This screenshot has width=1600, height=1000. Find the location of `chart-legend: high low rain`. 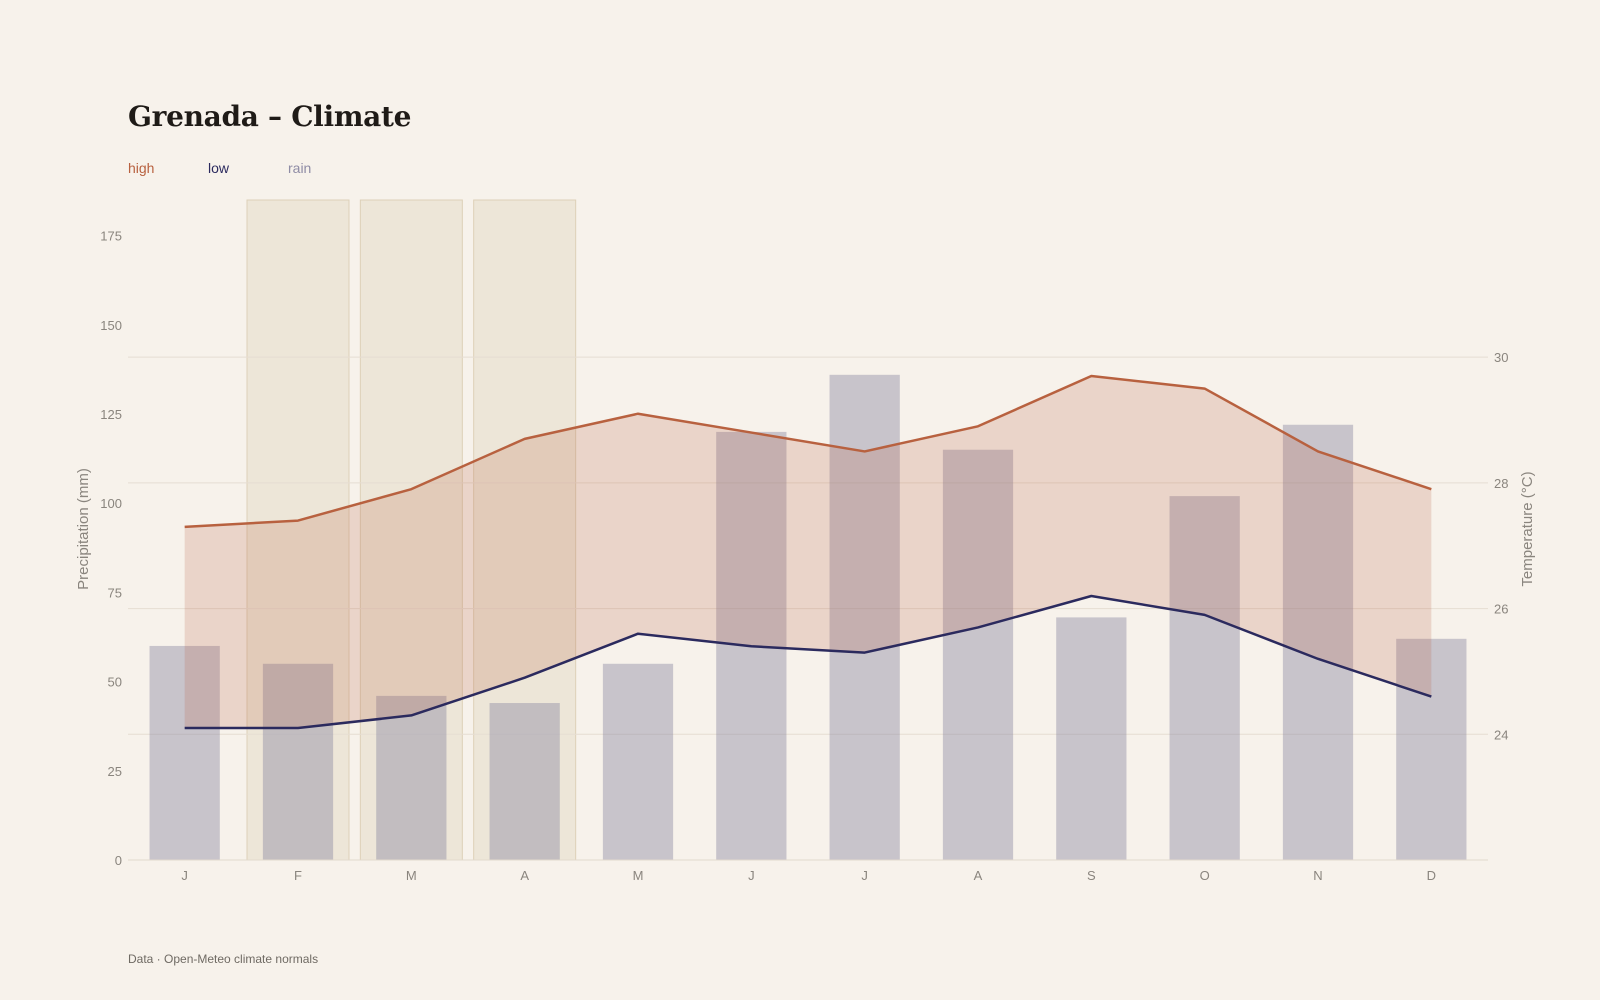

chart-legend: high low rain is located at coordinates (248, 168).